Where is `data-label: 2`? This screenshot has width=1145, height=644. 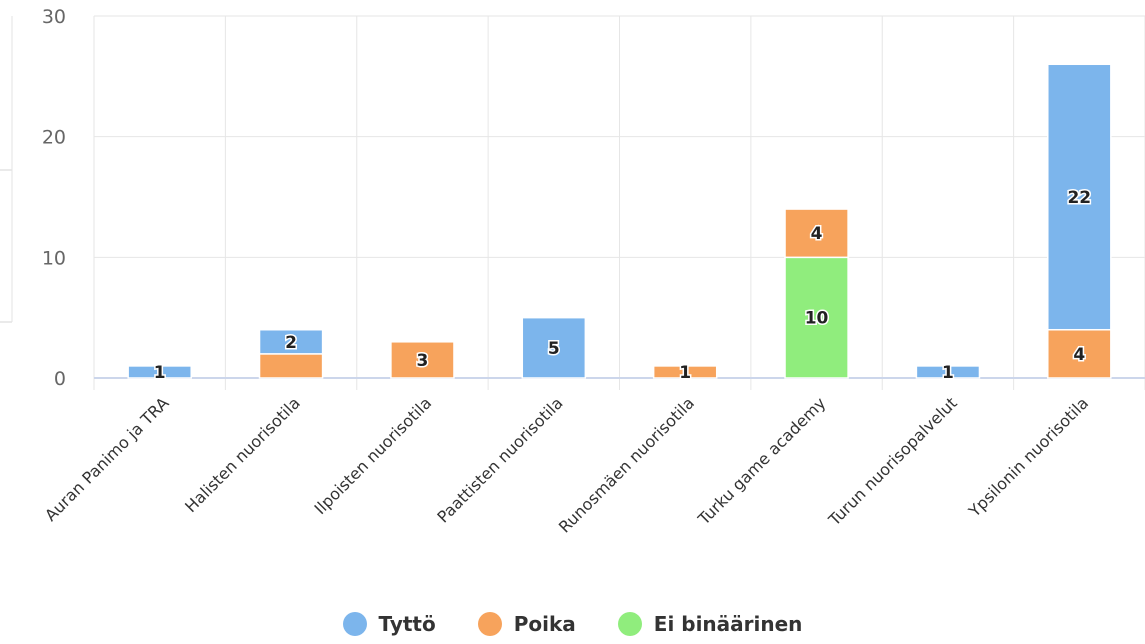 data-label: 2 is located at coordinates (291, 343).